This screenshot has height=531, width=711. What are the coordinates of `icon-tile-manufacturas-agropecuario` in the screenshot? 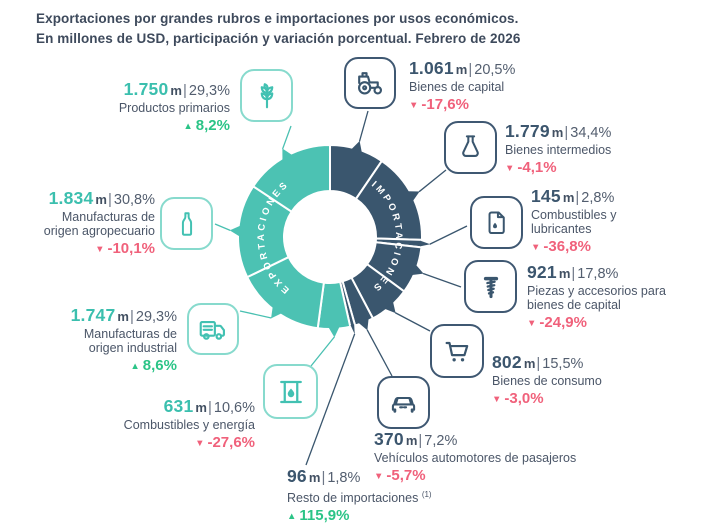 It's located at (186, 223).